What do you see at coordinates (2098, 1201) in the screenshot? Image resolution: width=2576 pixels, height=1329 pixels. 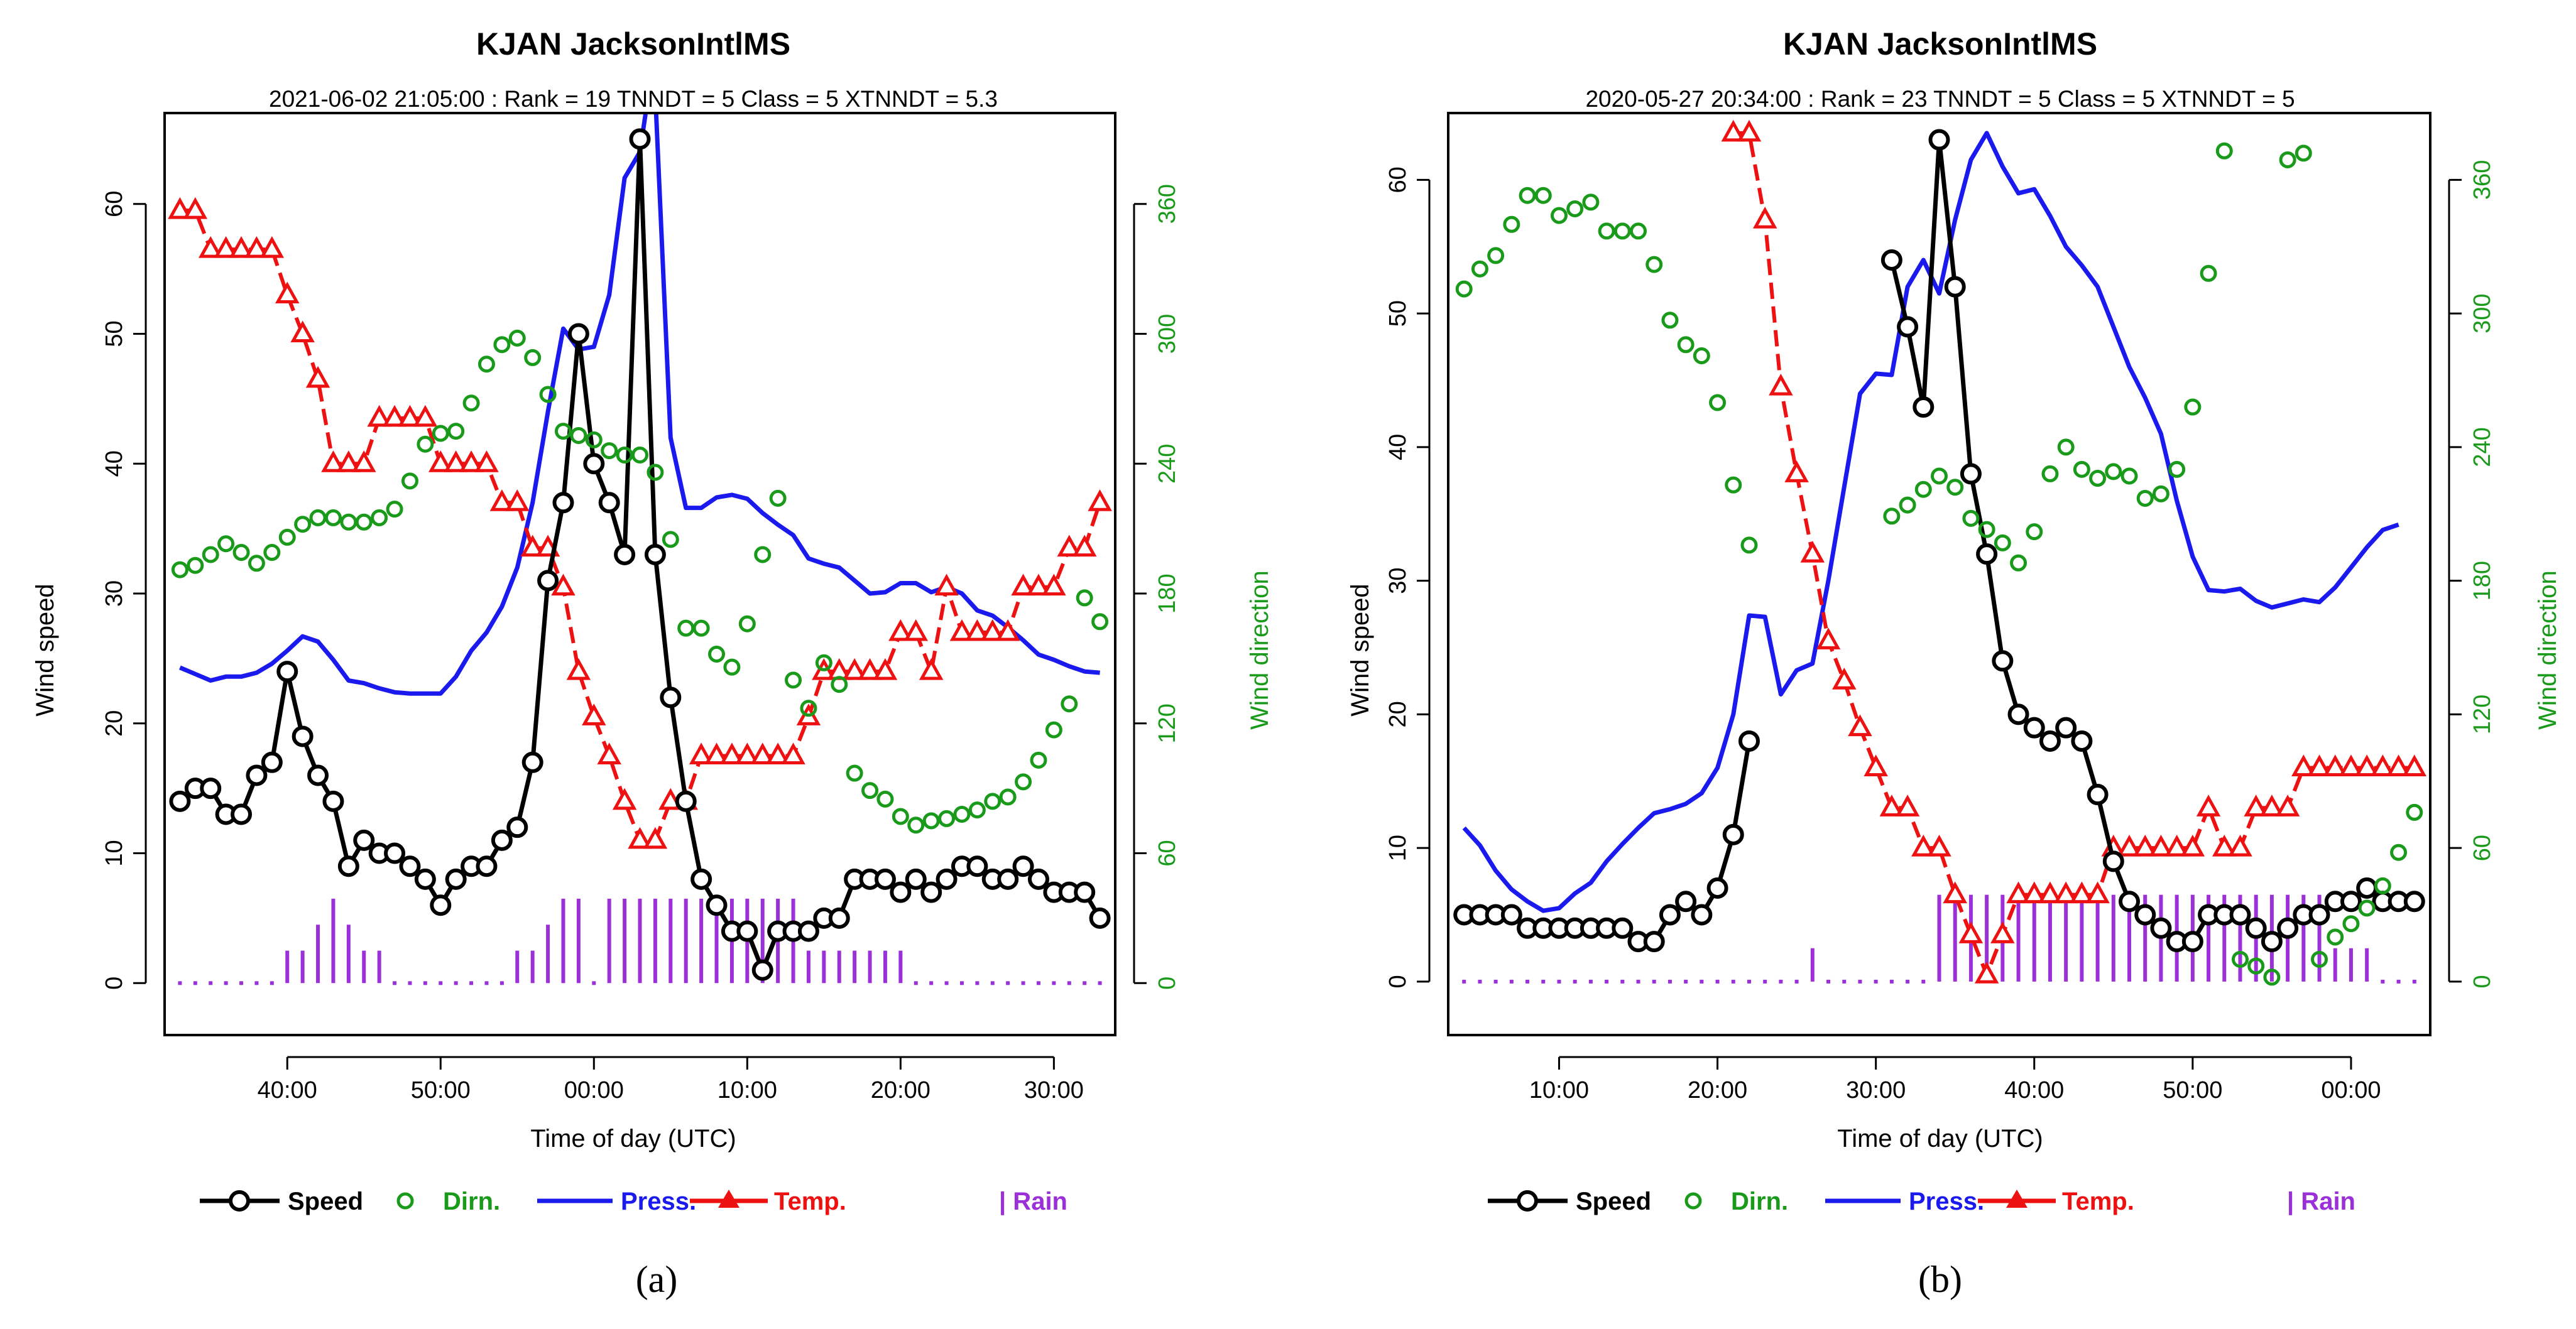 I see `legend-temp-label: Temp.` at bounding box center [2098, 1201].